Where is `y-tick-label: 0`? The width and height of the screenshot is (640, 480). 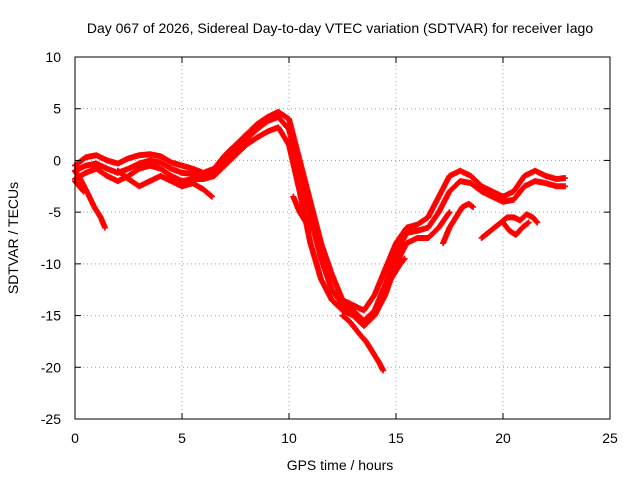 y-tick-label: 0 is located at coordinates (57, 160).